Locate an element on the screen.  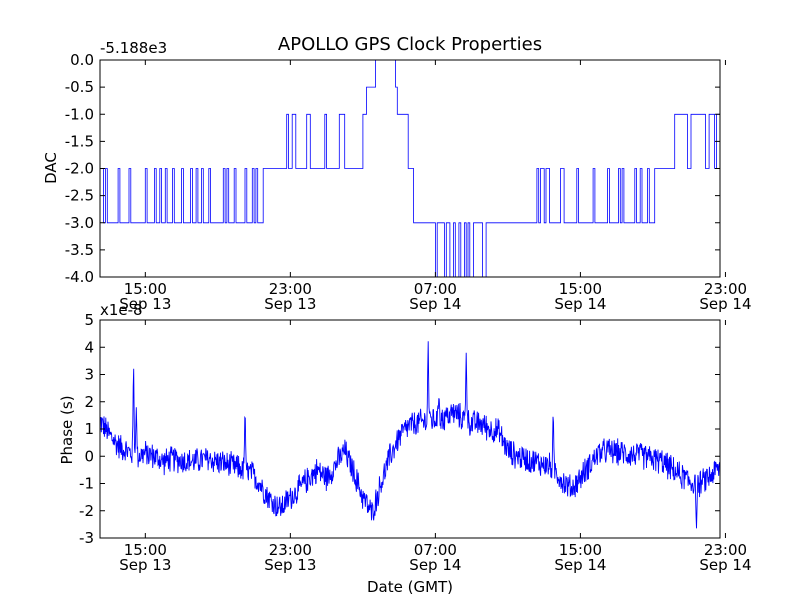
y-tick-label: -4.0 is located at coordinates (79, 277).